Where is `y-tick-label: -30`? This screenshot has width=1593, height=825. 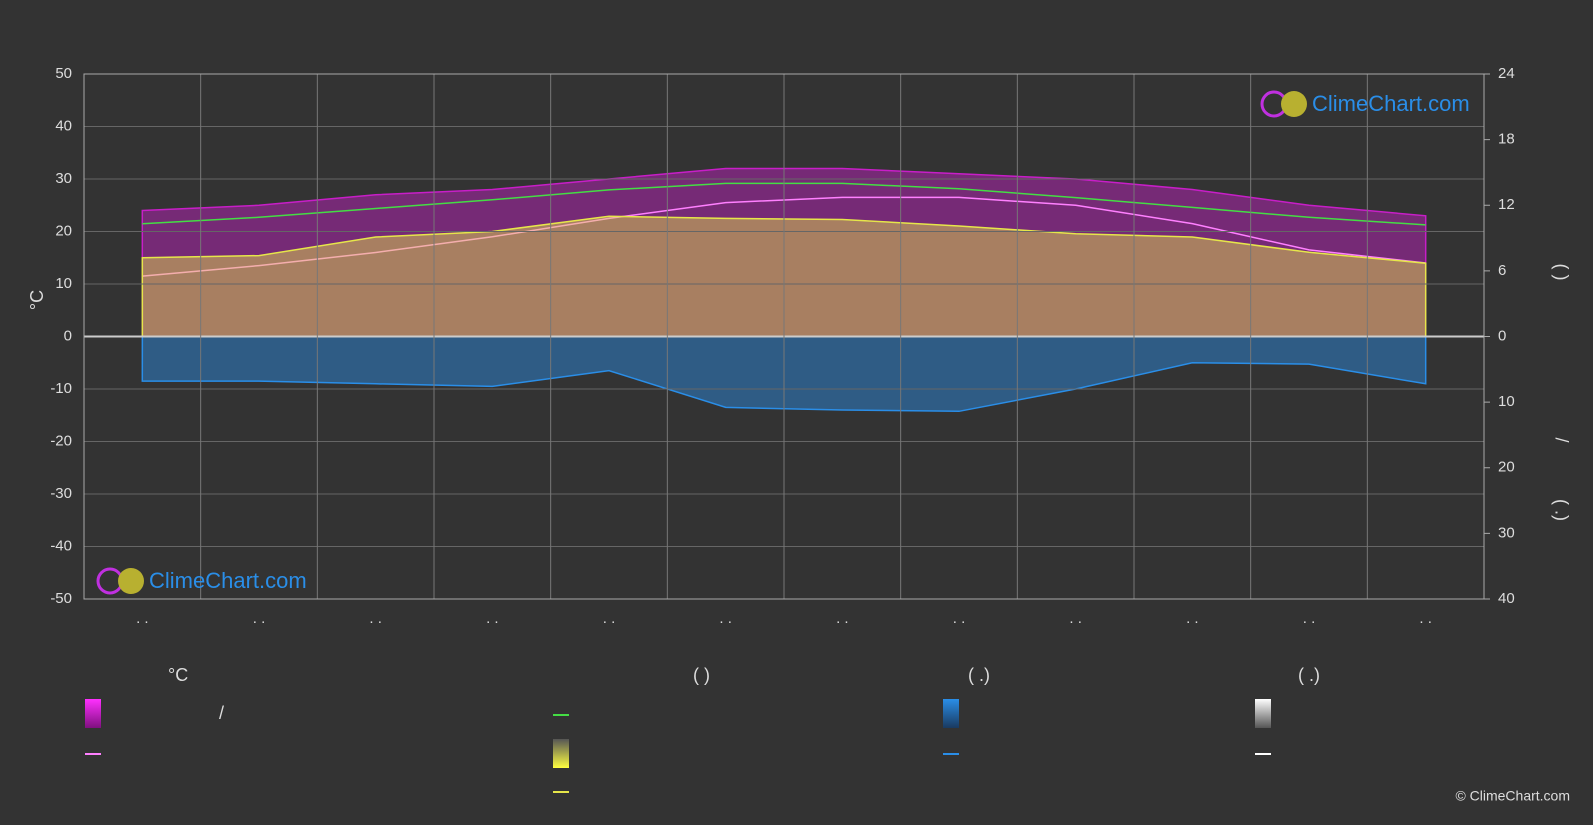
y-tick-label: -30 is located at coordinates (61, 493).